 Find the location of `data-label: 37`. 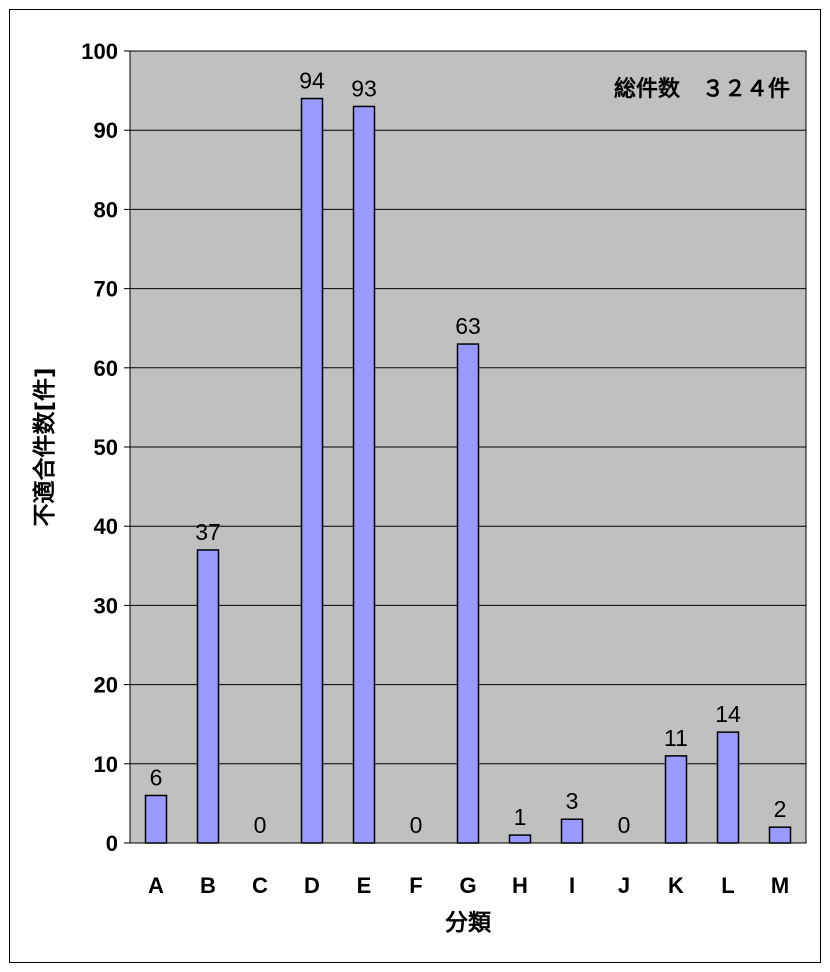

data-label: 37 is located at coordinates (208, 532).